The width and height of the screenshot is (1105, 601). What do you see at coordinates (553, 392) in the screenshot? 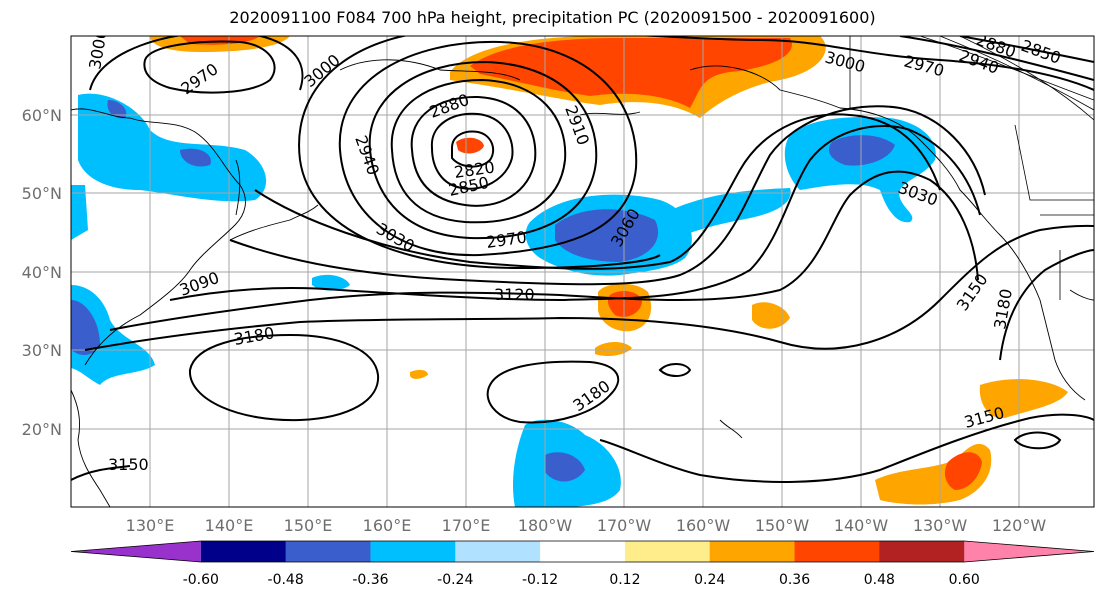
I see `contour-3180-b` at bounding box center [553, 392].